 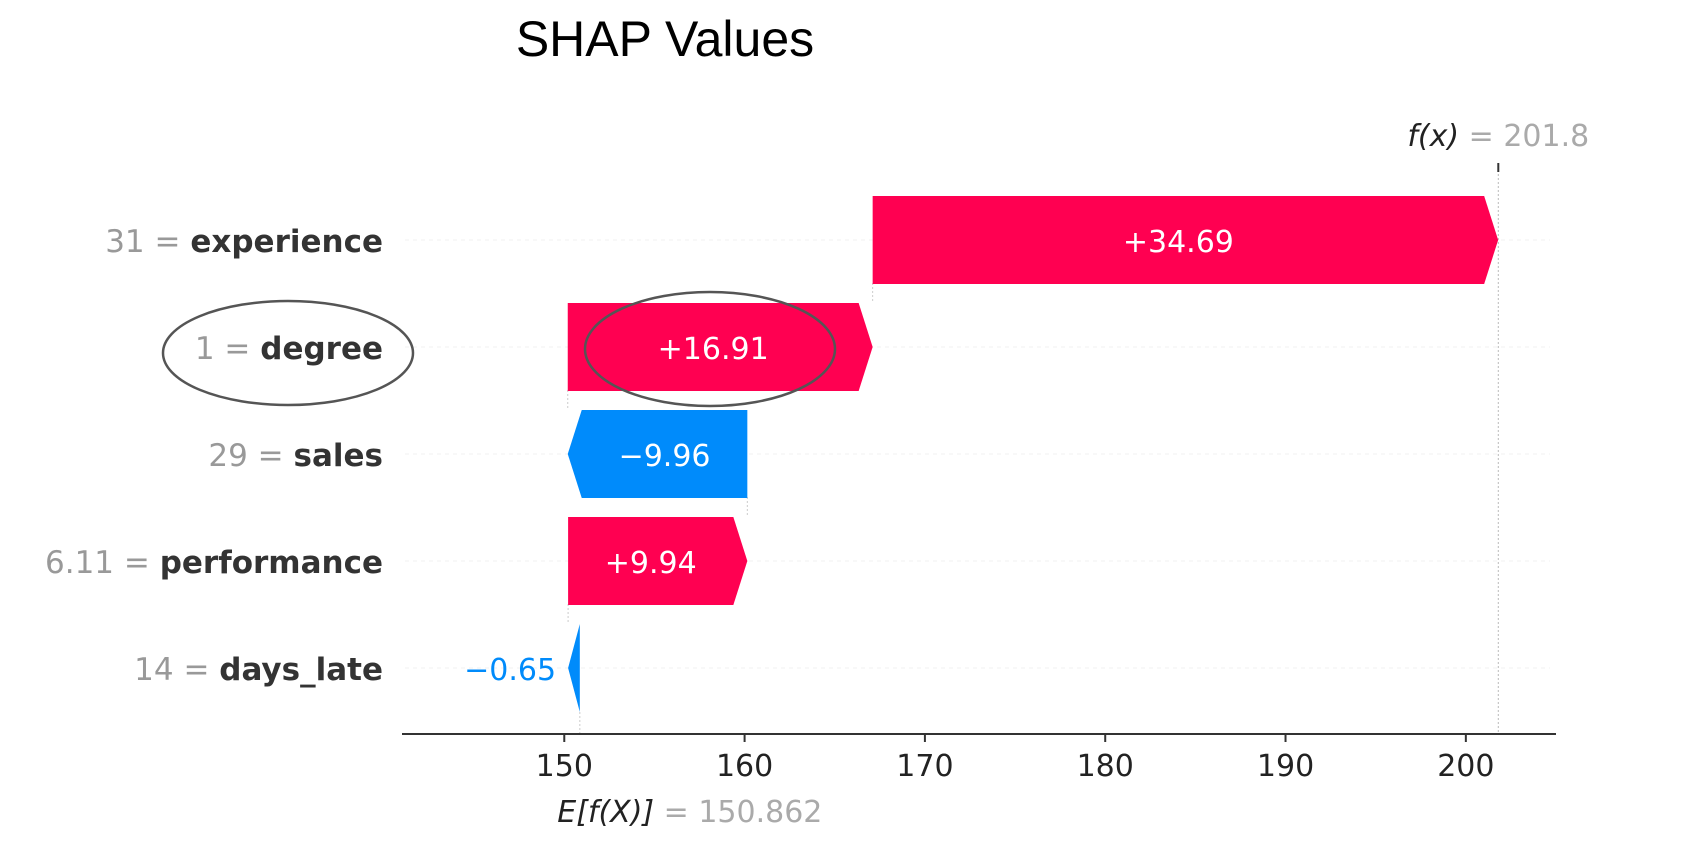 I want to click on x-tick-label: 150, so click(x=564, y=766).